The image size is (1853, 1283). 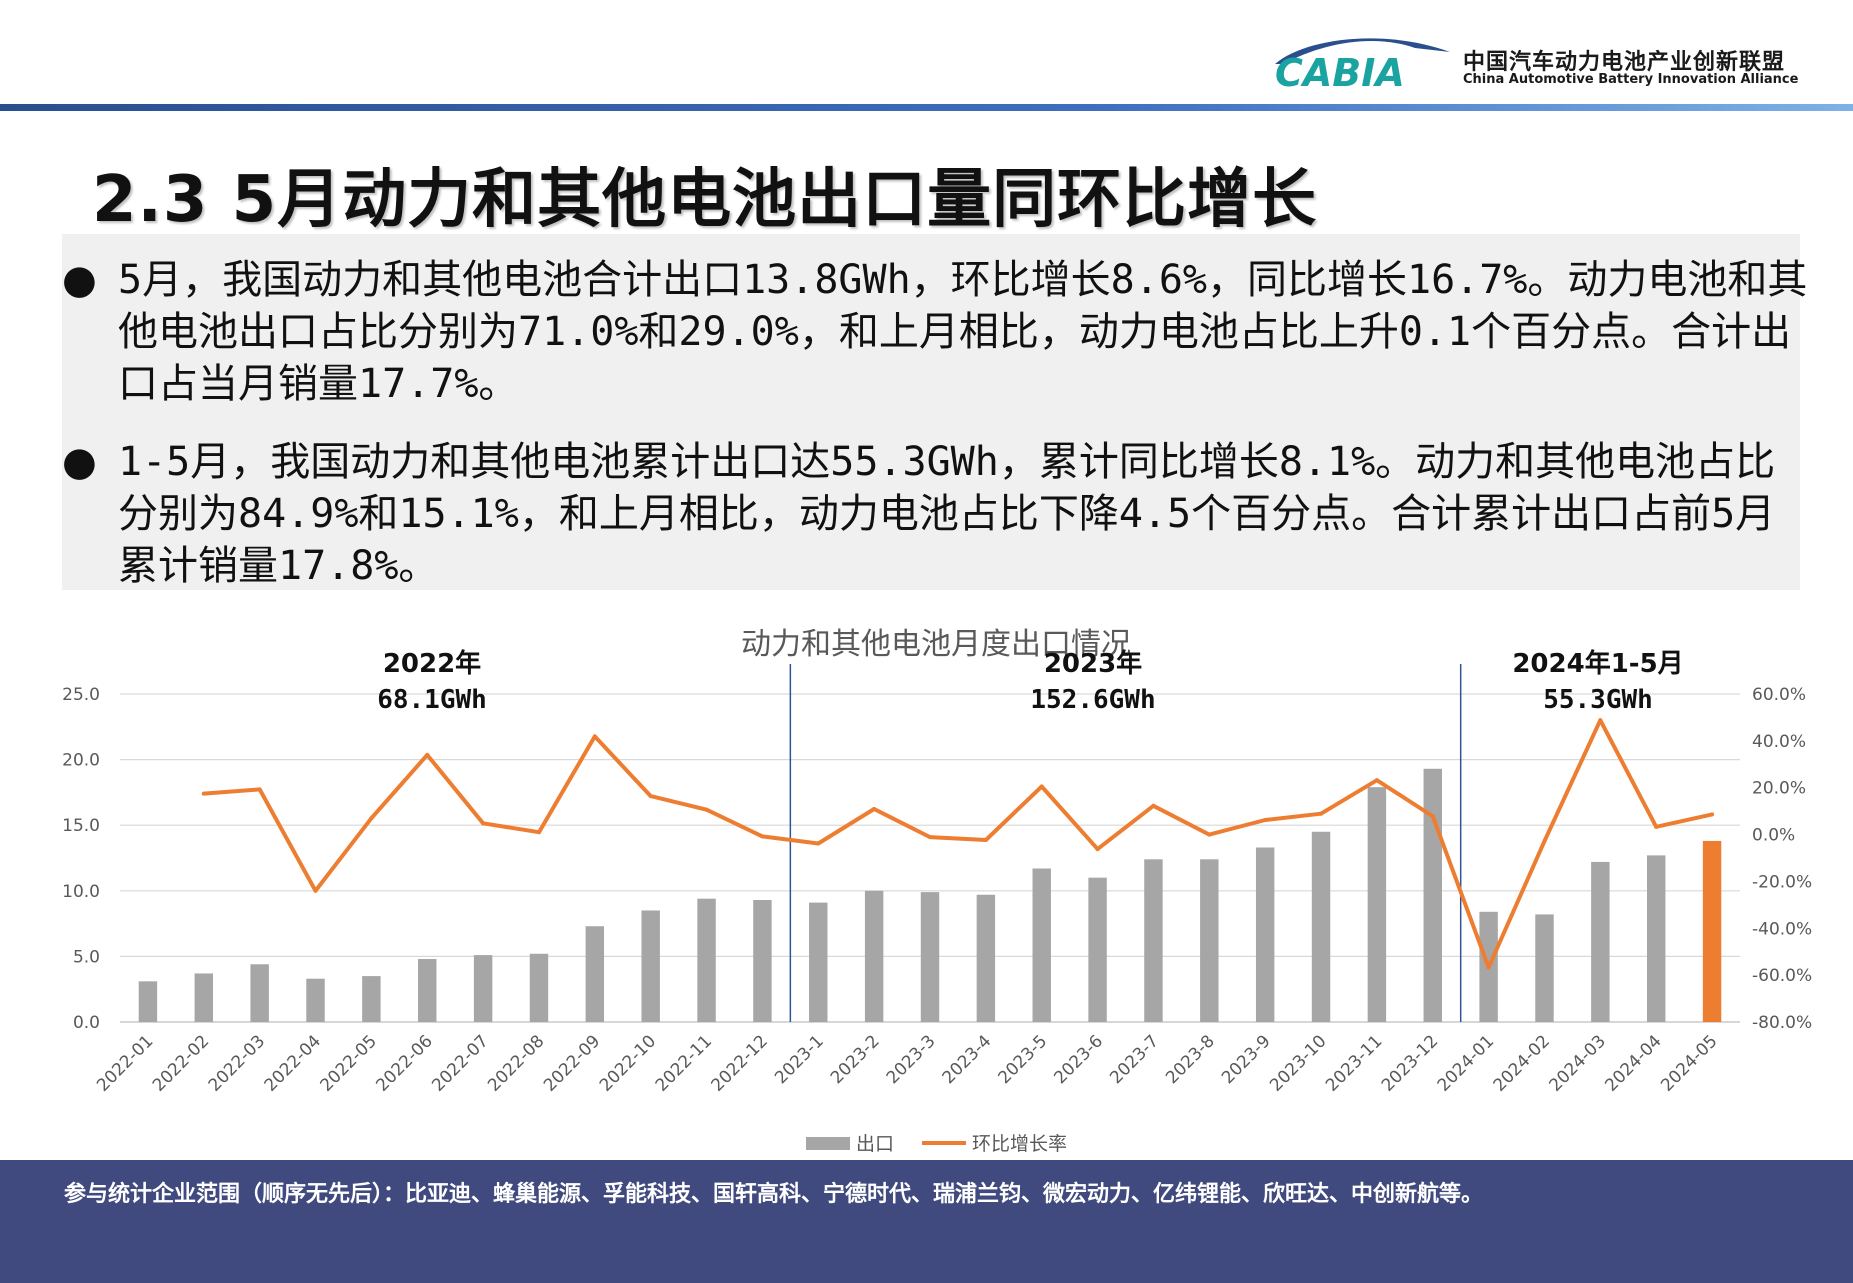 I want to click on y-right-tick-label: 0.0%, so click(x=1773, y=836).